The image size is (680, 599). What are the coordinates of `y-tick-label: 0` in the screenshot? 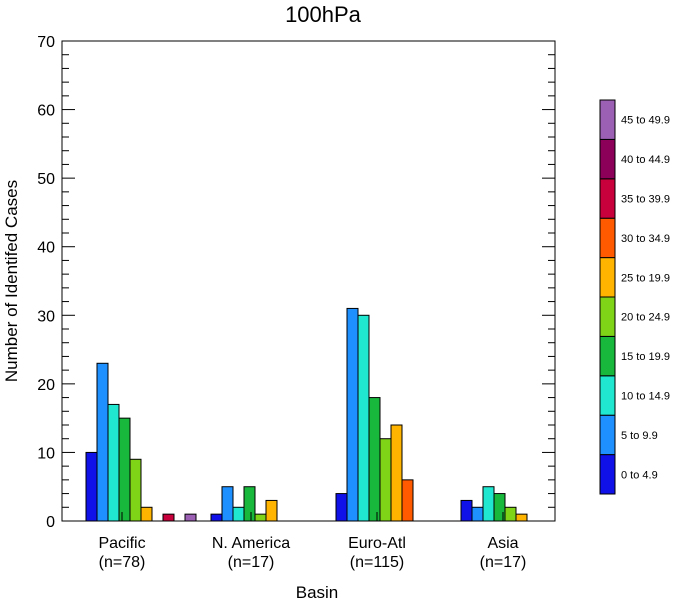 It's located at (50, 522).